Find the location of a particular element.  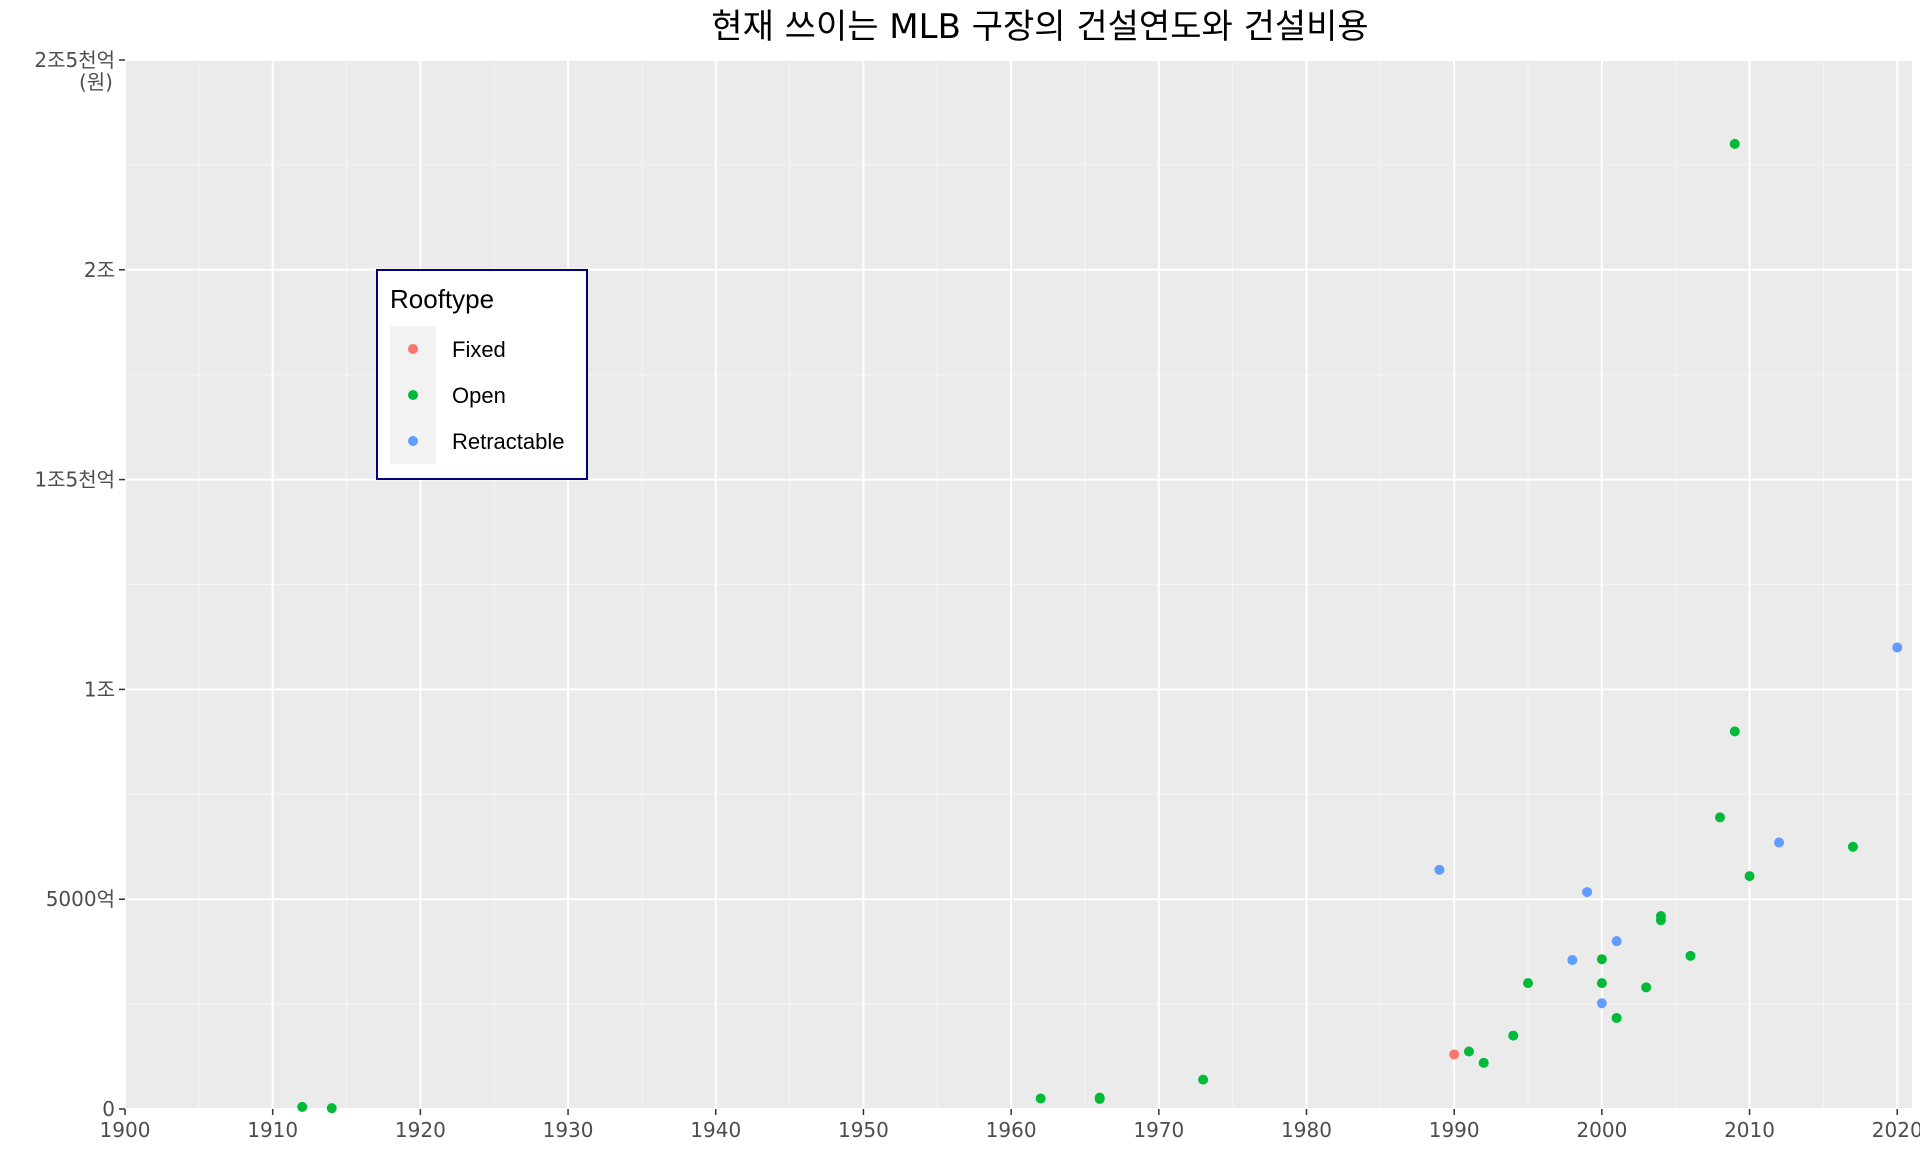

legend-label-open: Open is located at coordinates (479, 395).